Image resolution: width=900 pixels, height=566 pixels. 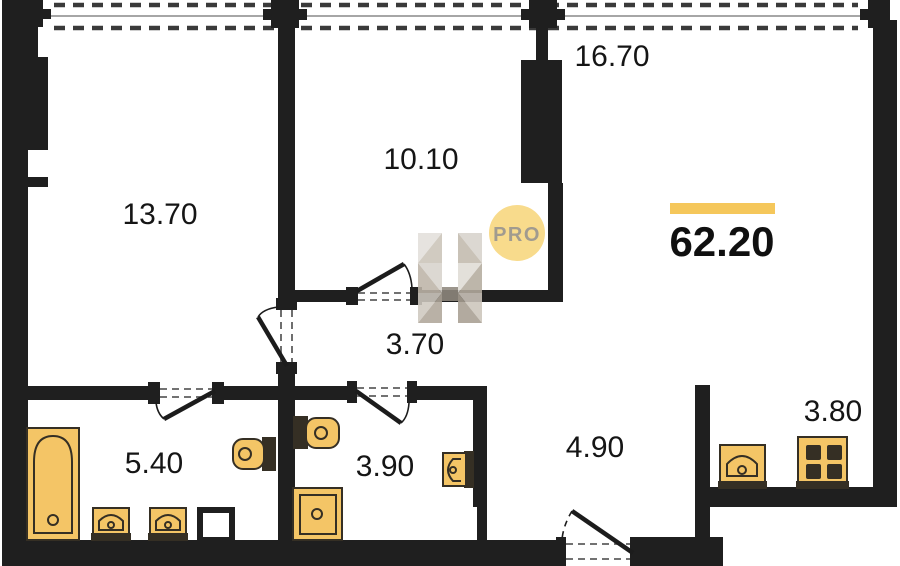 I want to click on room-area-label: 5.40, so click(x=154, y=463).